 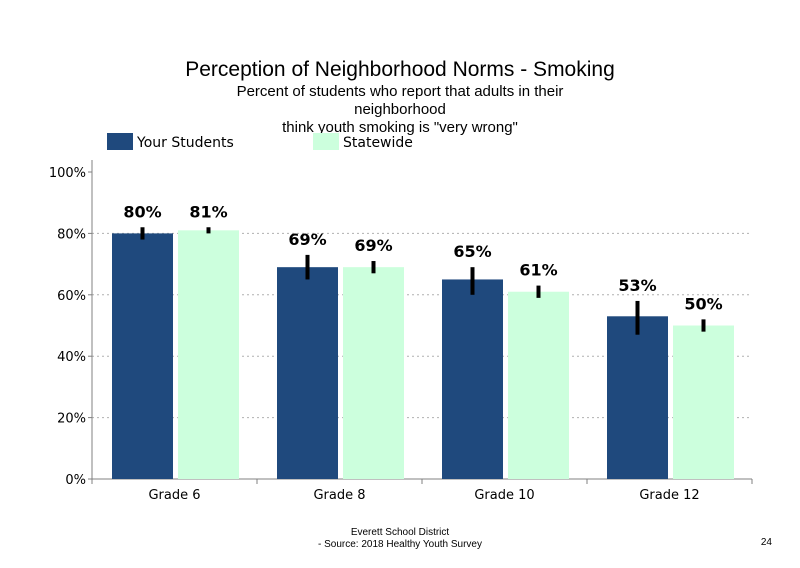 I want to click on y-tick-label: 60%, so click(x=71, y=296).